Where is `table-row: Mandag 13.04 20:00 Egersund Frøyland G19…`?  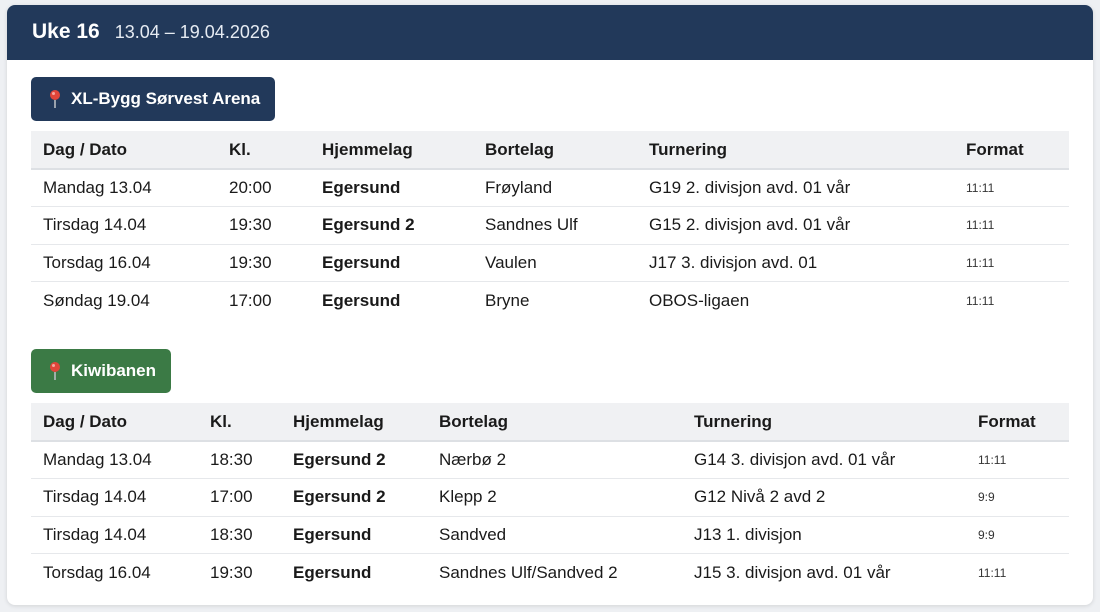 table-row: Mandag 13.04 20:00 Egersund Frøyland G19… is located at coordinates (550, 188).